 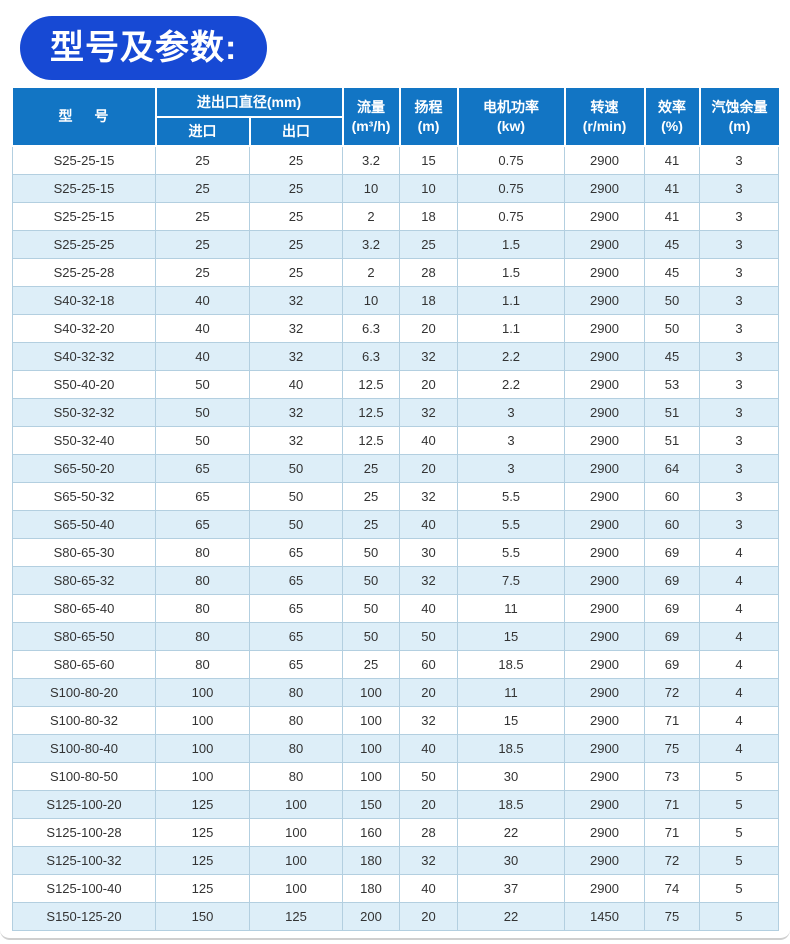 I want to click on table-row: S100-80-20 100 80 100 20 11 2900 72 4, so click(x=396, y=692).